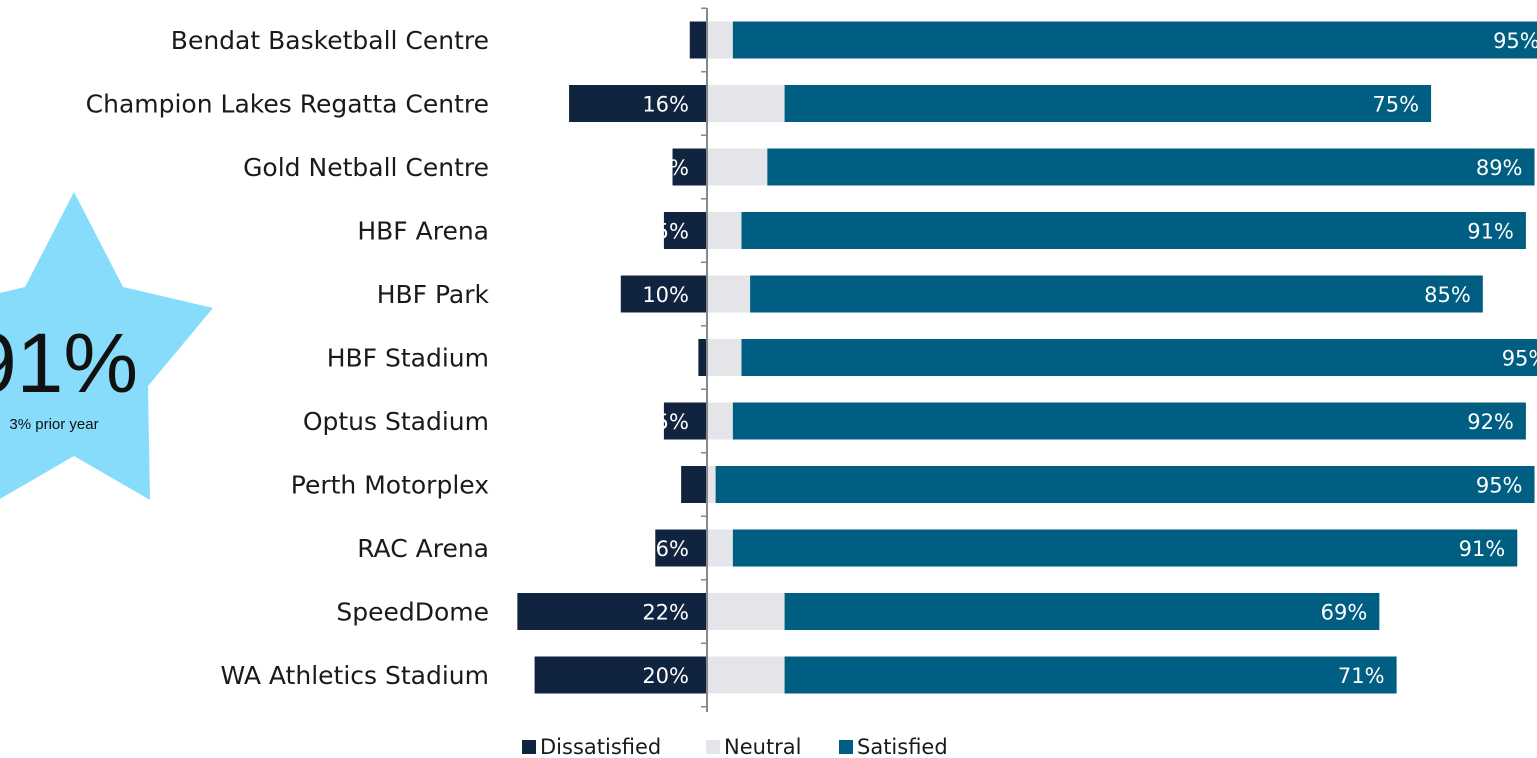 This screenshot has height=758, width=1537. I want to click on bar-row-bendat-basketball-centre: Bendat Basketball Centre 95%, so click(854, 40).